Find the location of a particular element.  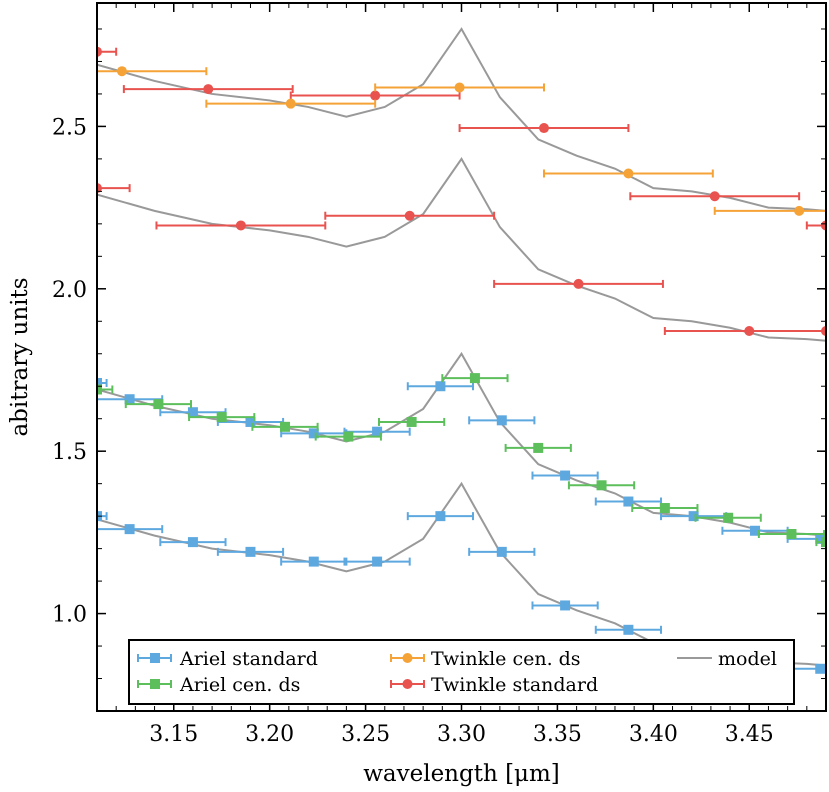

legend-model-label: model is located at coordinates (747, 659).